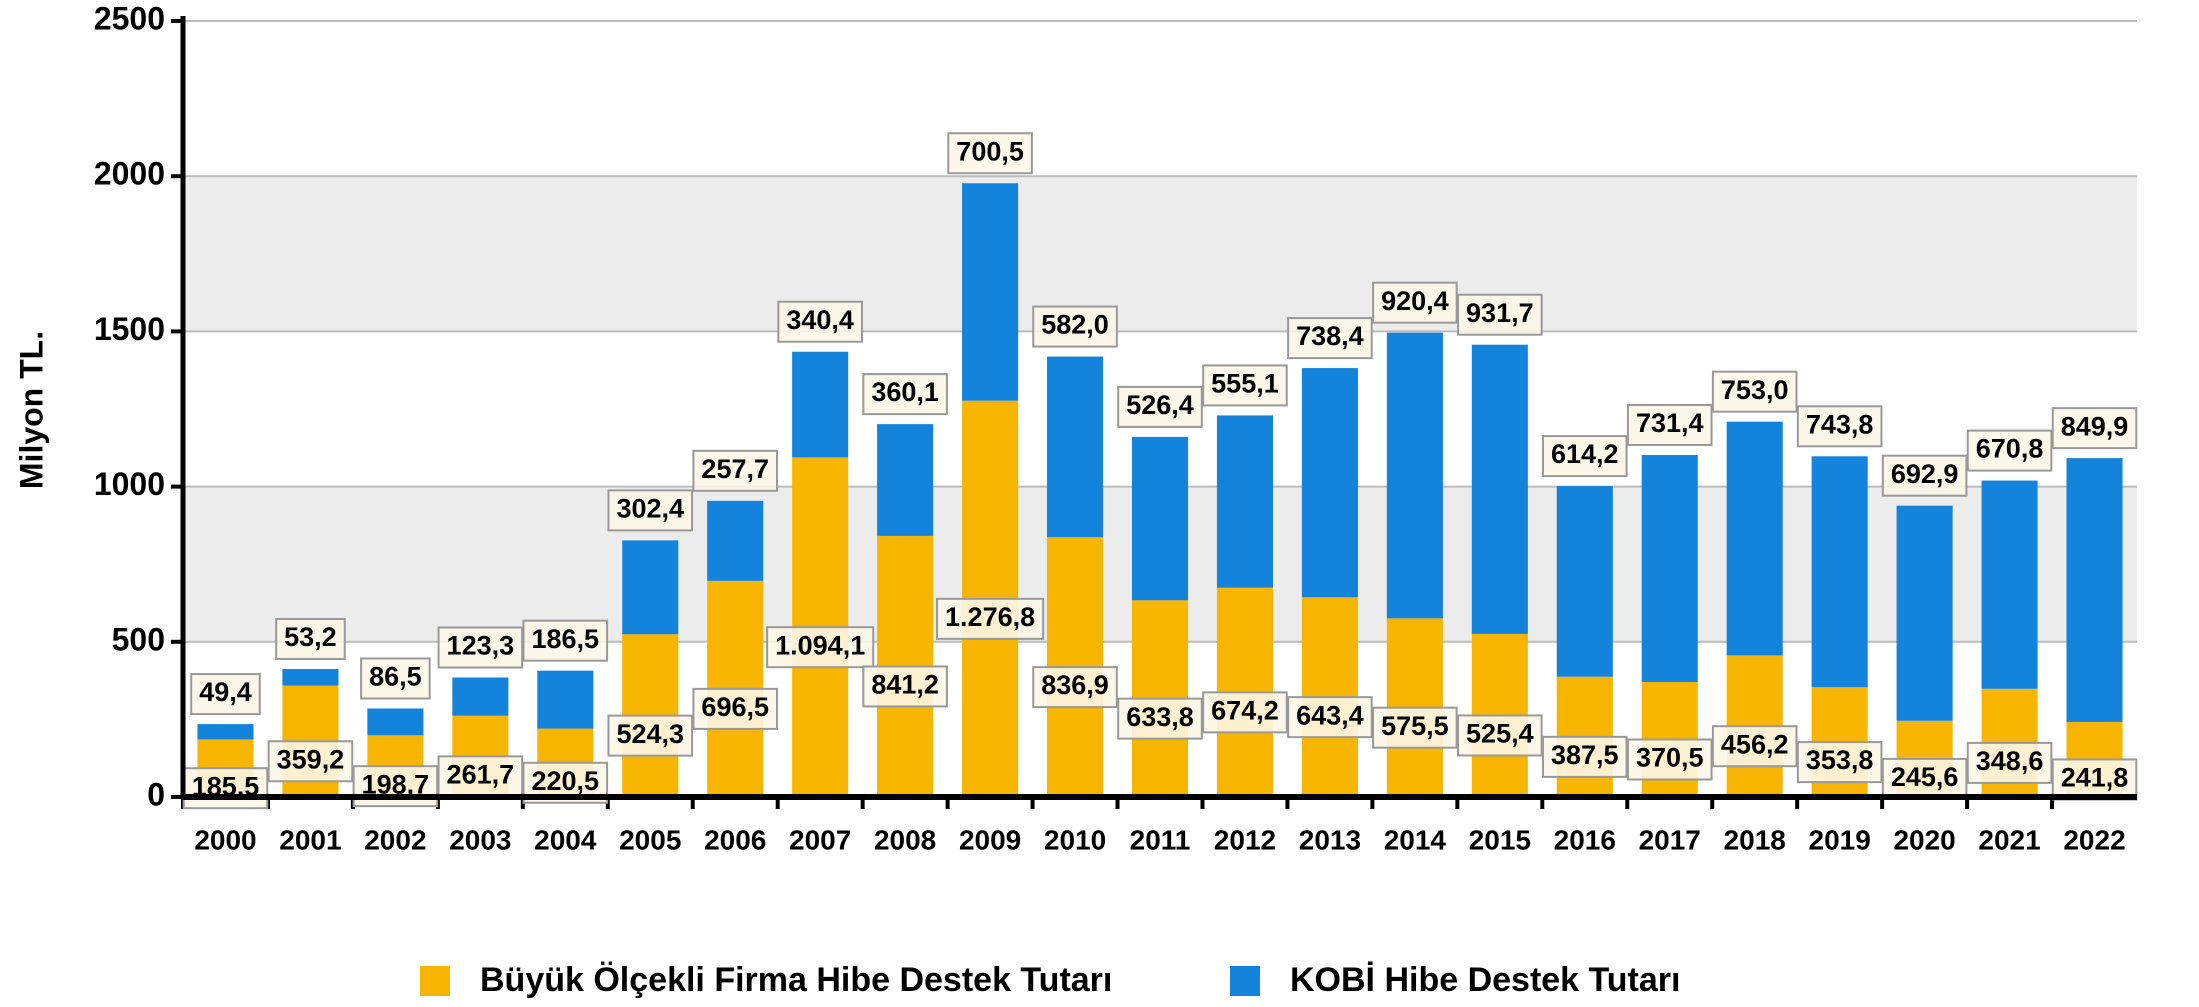  I want to click on value-label: 836,9, so click(1075, 685).